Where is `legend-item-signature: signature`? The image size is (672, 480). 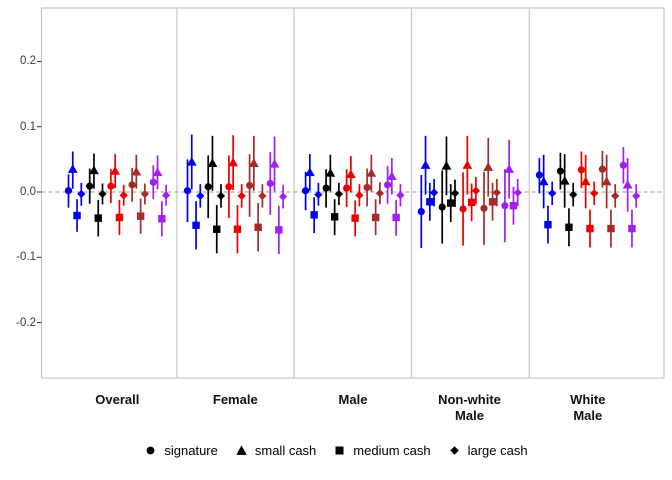 legend-item-signature: signature is located at coordinates (181, 450).